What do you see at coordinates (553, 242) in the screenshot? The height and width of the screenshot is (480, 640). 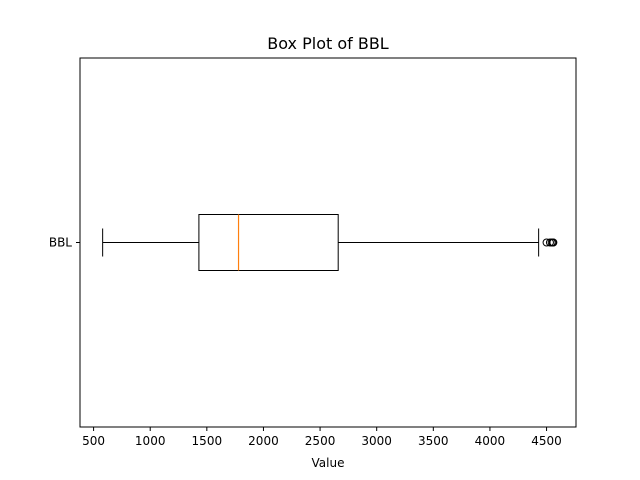 I see `outlier-point` at bounding box center [553, 242].